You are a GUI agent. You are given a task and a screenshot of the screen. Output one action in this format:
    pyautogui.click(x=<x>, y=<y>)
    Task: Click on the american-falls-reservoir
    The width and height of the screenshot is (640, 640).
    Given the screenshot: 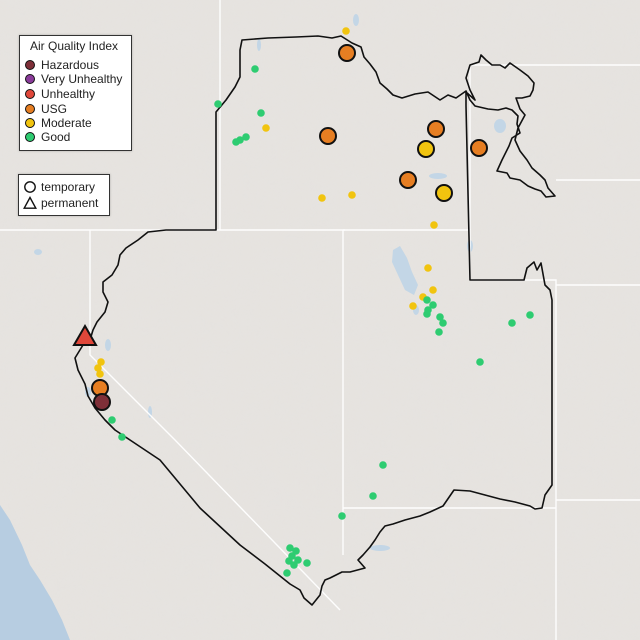 What is the action you would take?
    pyautogui.click(x=438, y=176)
    